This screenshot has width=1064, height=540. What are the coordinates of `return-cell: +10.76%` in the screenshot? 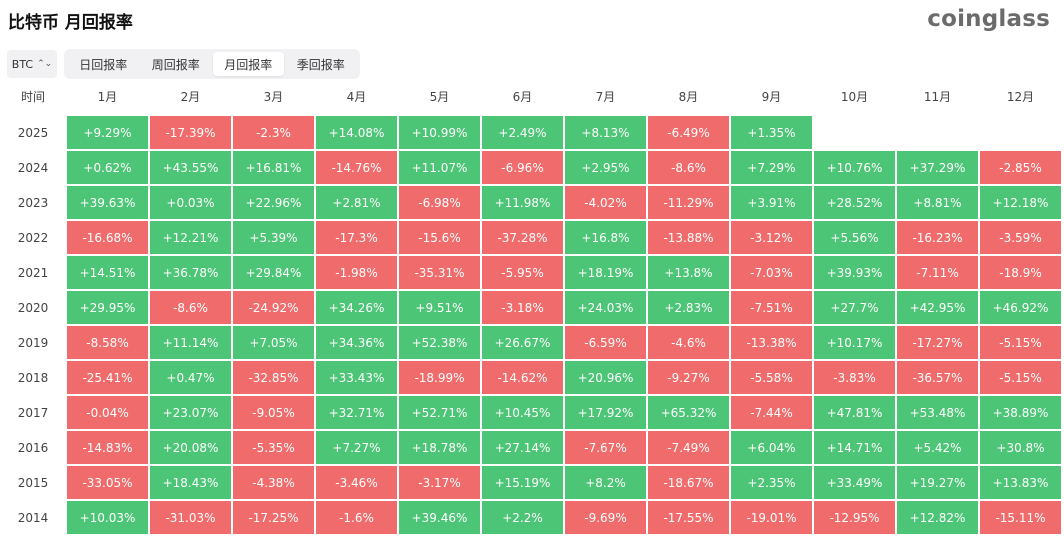 It's located at (854, 167).